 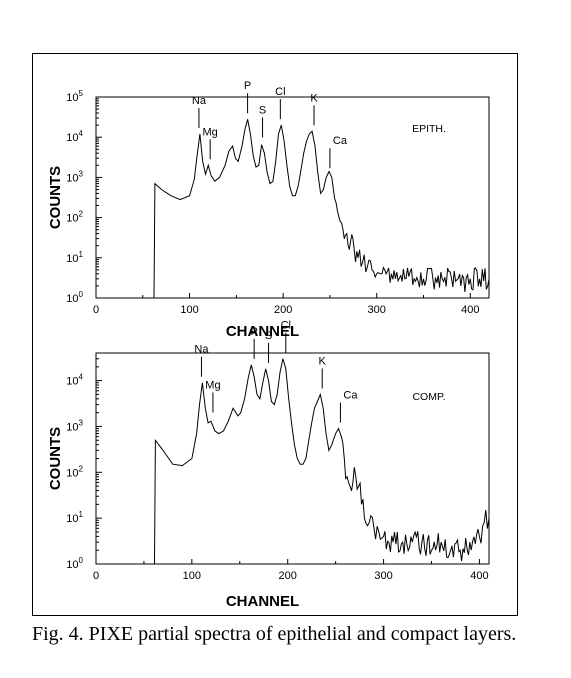 I want to click on y-tick-label: 10⁵, so click(x=74, y=96).